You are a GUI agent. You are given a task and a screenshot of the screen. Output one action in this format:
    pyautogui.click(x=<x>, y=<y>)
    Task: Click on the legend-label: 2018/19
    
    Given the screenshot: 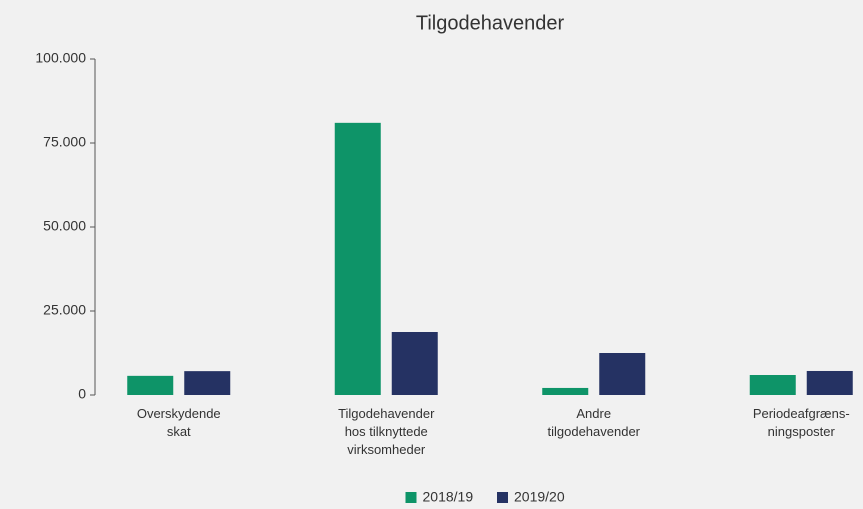 What is the action you would take?
    pyautogui.click(x=448, y=497)
    